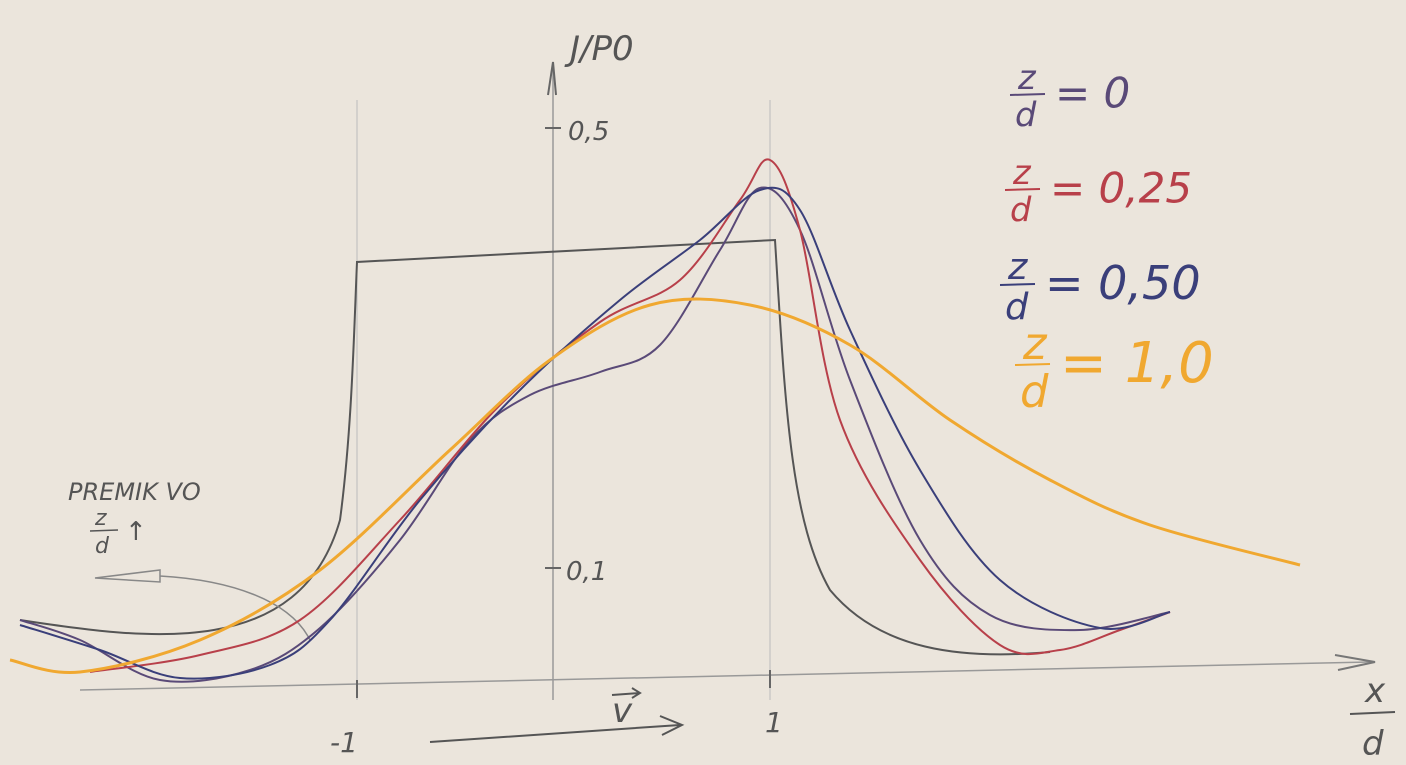 Image resolution: width=1406 pixels, height=765 pixels. Describe the element at coordinates (725, 676) in the screenshot. I see `x-axis` at that location.